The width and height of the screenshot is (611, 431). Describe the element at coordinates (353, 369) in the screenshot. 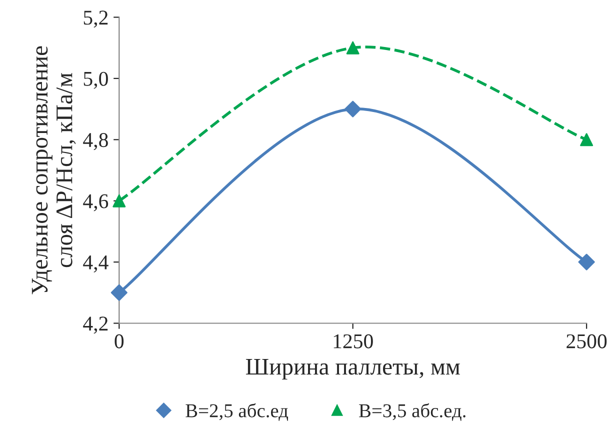

I see `x-axis-title: Ширина паллеты, мм` at that location.